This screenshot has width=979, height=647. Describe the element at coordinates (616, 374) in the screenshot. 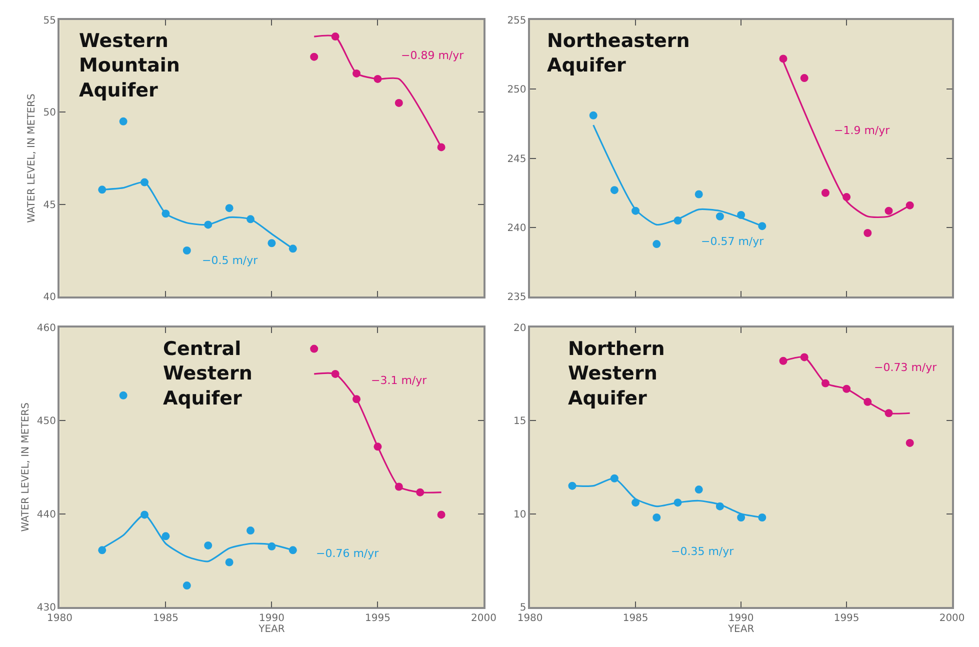

I see `text: Northern Western Aquifer` at that location.